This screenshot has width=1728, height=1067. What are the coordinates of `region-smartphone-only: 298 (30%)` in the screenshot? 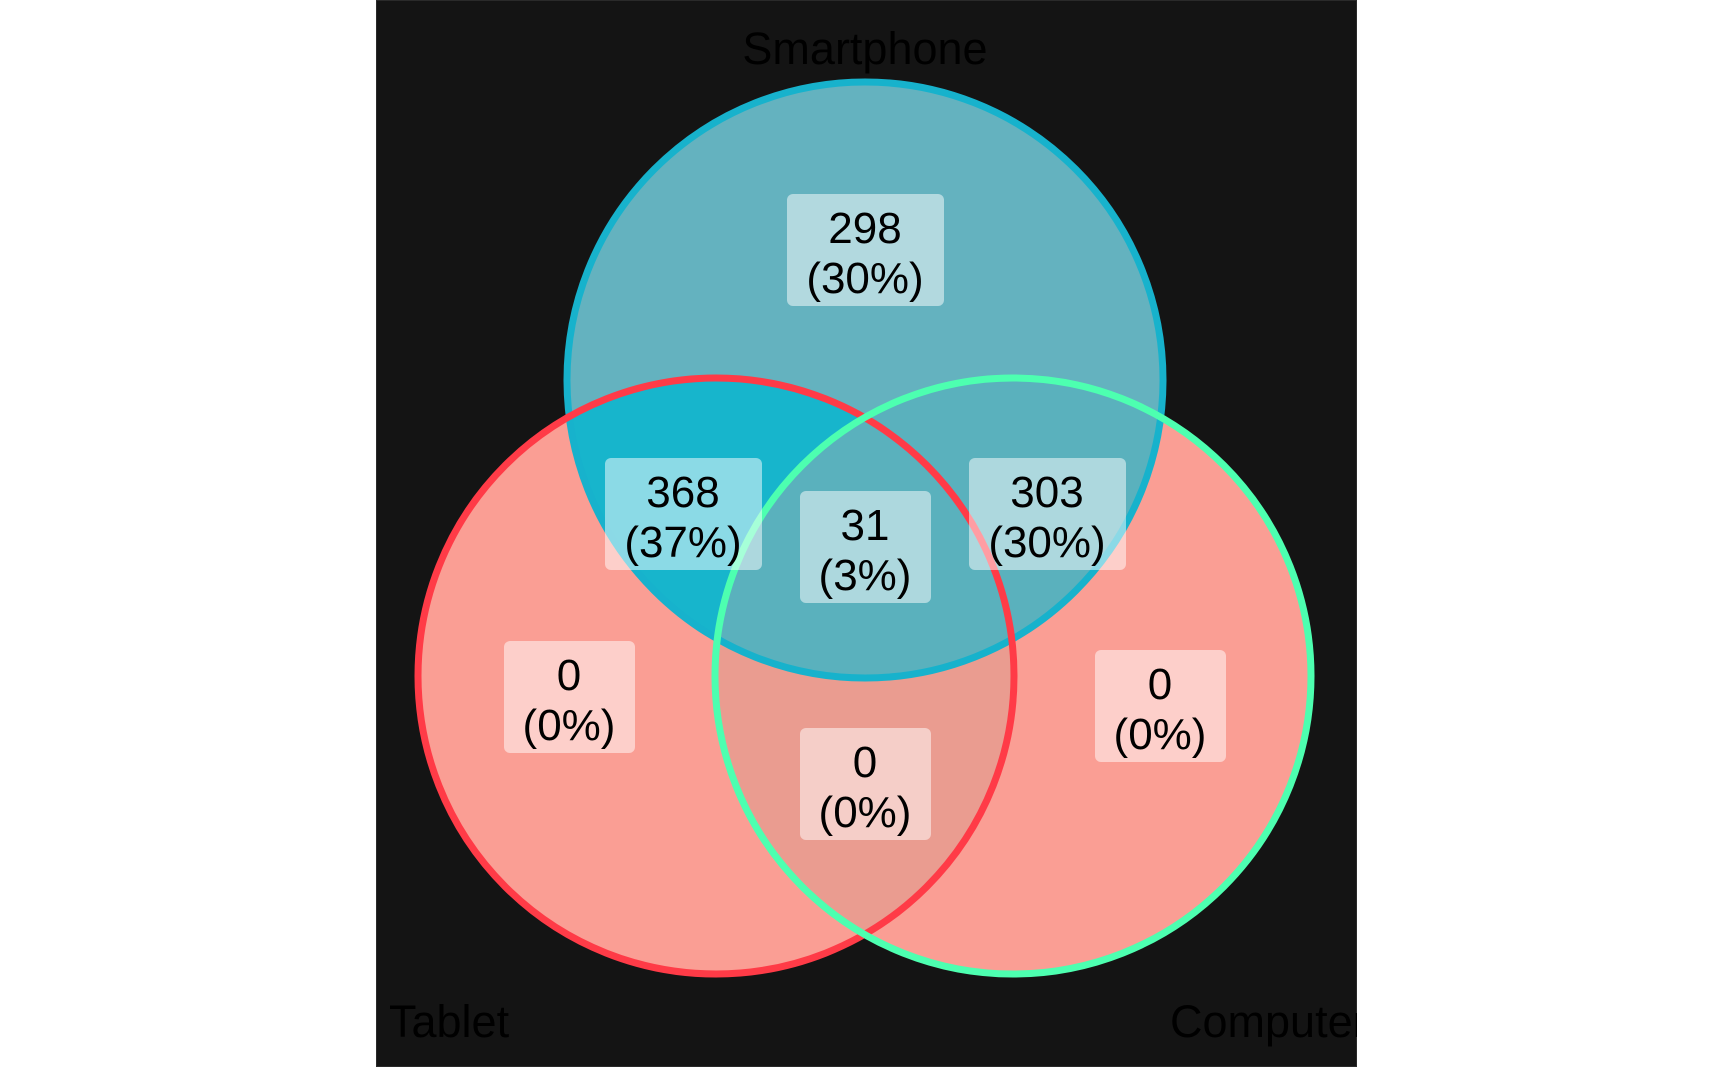 It's located at (865, 250).